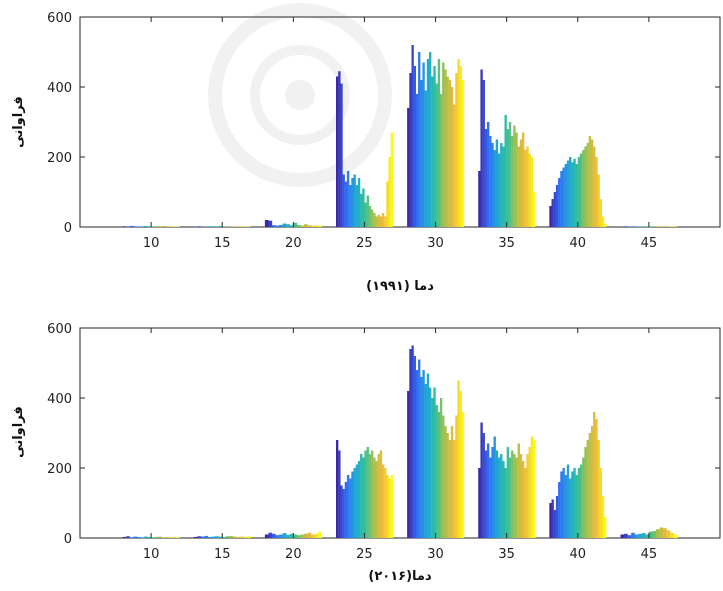 This screenshot has height=591, width=723. What do you see at coordinates (59, 158) in the screenshot?
I see `y-tick-label: 200` at bounding box center [59, 158].